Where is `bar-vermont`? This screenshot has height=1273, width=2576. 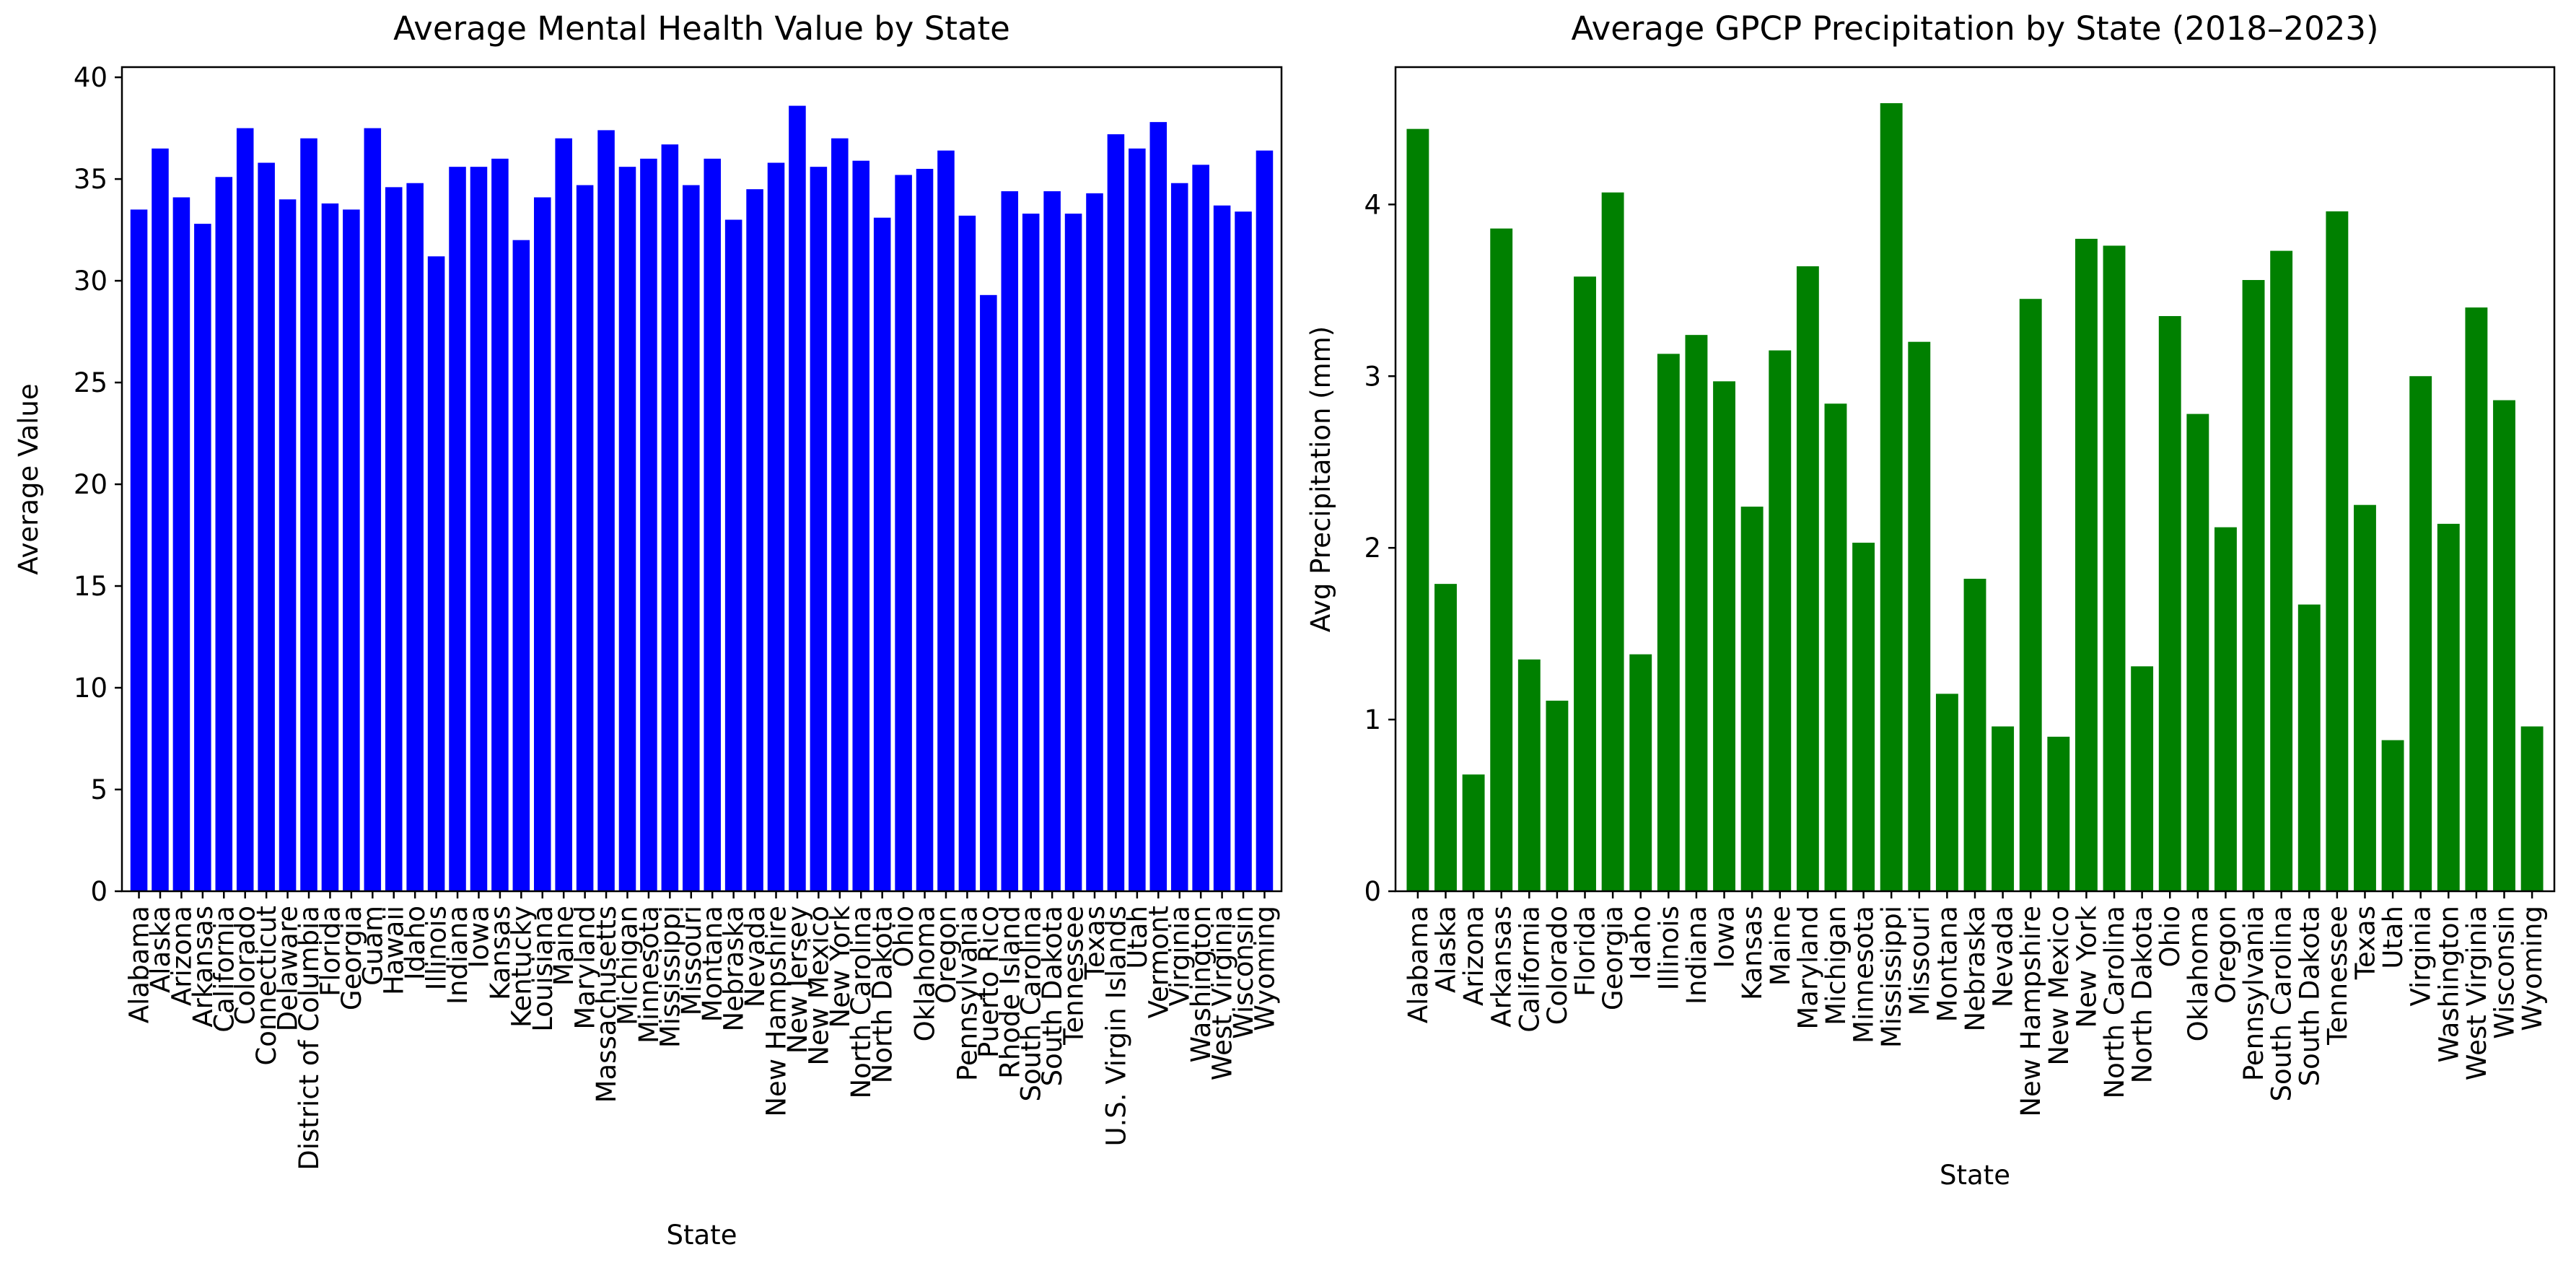 bar-vermont is located at coordinates (1158, 507).